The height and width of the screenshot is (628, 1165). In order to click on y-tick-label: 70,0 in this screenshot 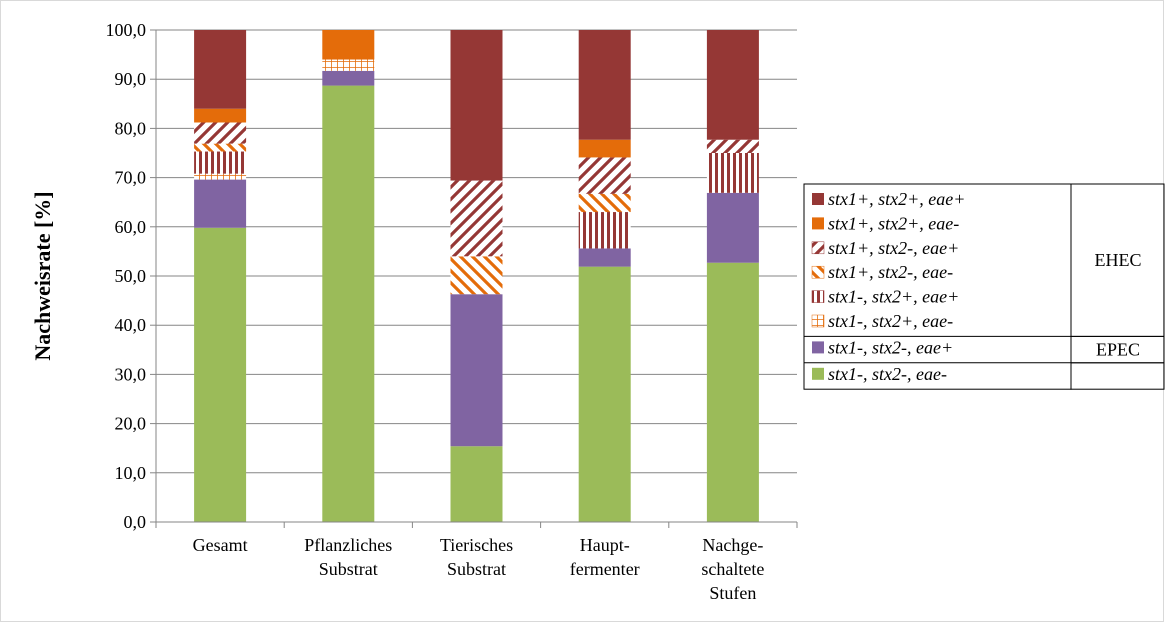, I will do `click(131, 178)`.